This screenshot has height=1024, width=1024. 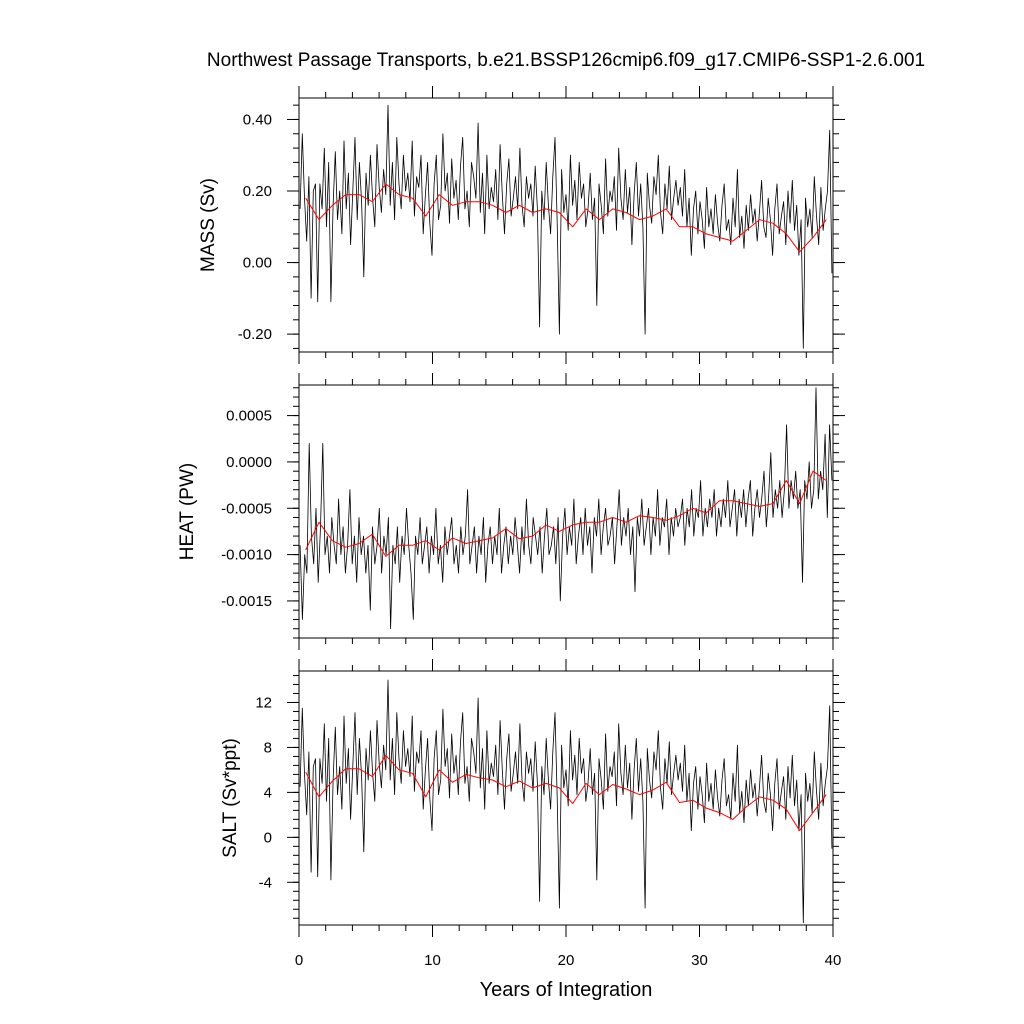 What do you see at coordinates (187, 511) in the screenshot?
I see `panel-2-y-axis-title: HEAT (PW)` at bounding box center [187, 511].